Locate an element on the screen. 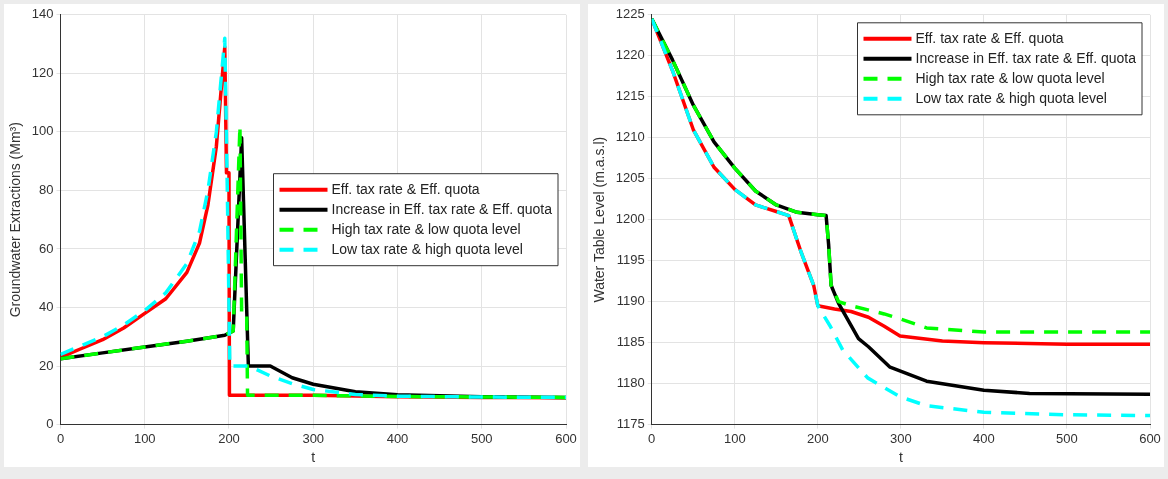  y-tick-label: 1215 is located at coordinates (630, 96).